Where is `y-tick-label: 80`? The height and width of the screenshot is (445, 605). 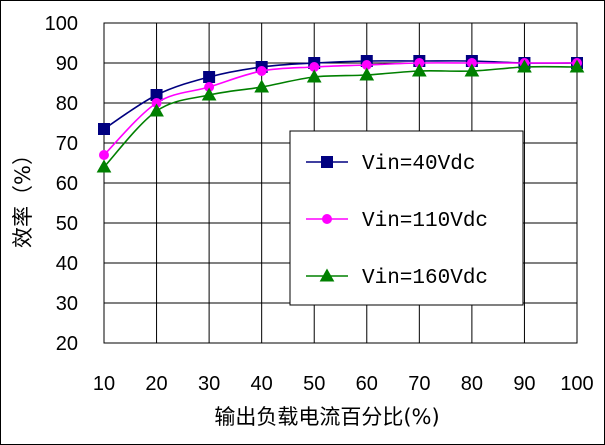
y-tick-label: 80 is located at coordinates (67, 104).